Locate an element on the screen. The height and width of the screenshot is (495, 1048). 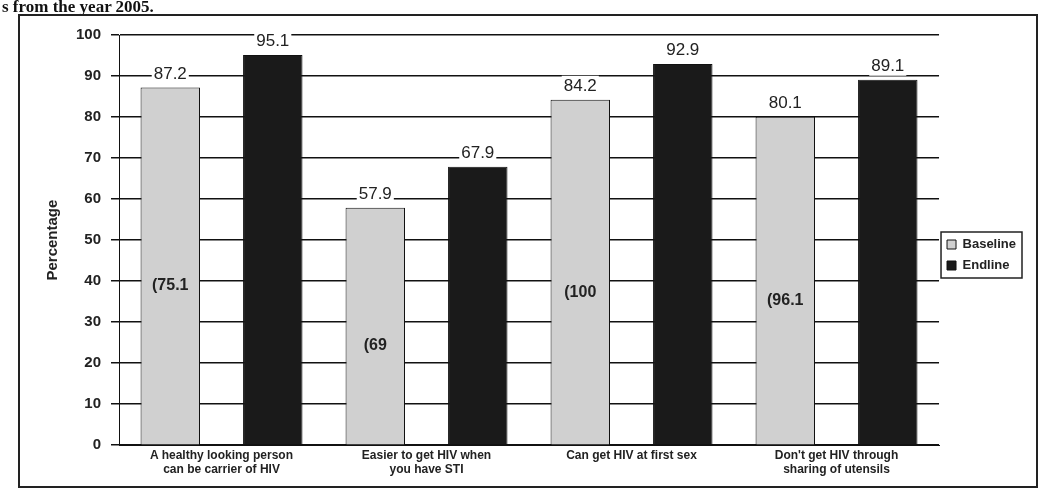
data-label: 57.9 is located at coordinates (375, 193).